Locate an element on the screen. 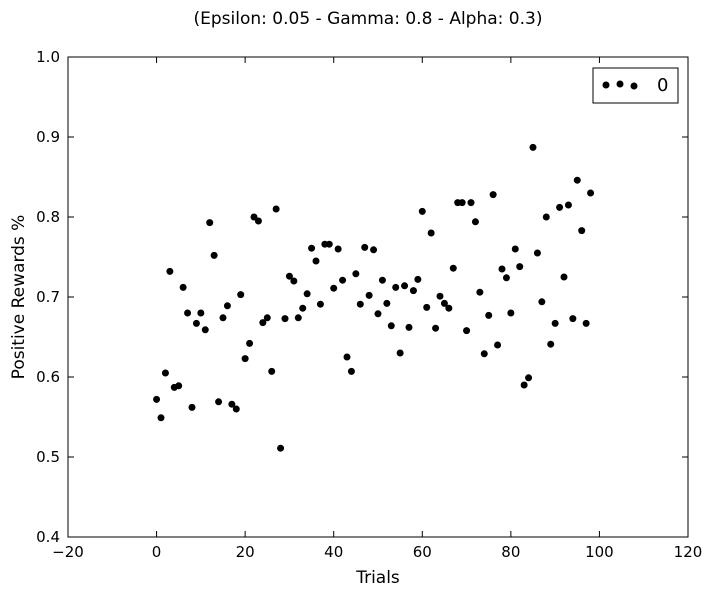 This screenshot has height=597, width=713. legend: 0 is located at coordinates (635, 85).